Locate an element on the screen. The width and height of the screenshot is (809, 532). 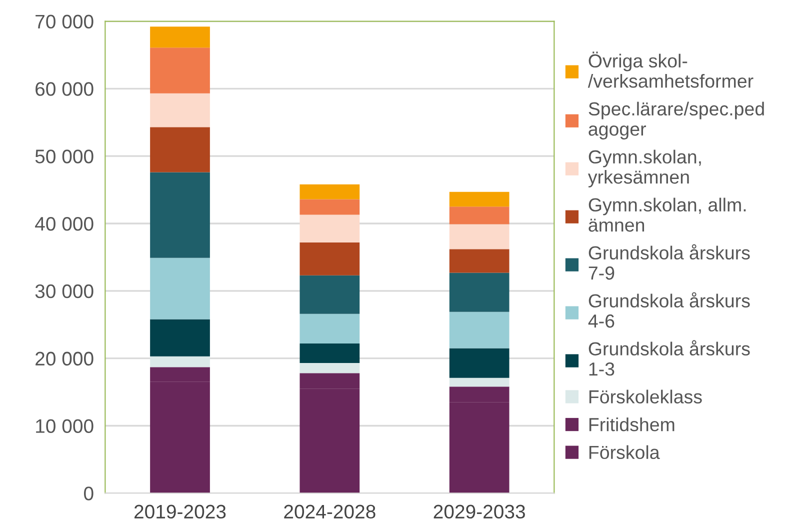
legend-label: Grundskola årskurs 7-9 is located at coordinates (669, 262).